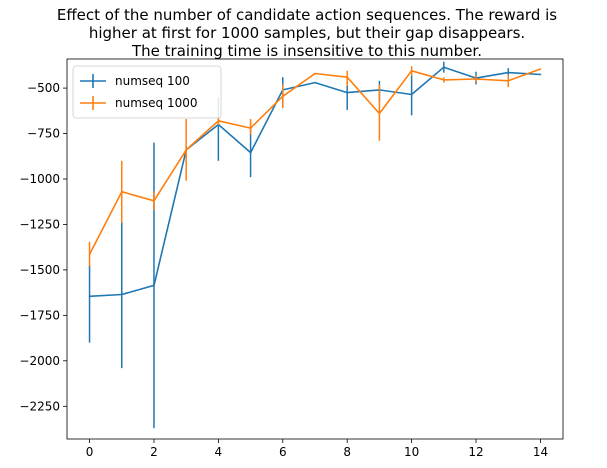 This screenshot has width=607, height=468. Describe the element at coordinates (43, 134) in the screenshot. I see `y-tick-label: −750` at that location.